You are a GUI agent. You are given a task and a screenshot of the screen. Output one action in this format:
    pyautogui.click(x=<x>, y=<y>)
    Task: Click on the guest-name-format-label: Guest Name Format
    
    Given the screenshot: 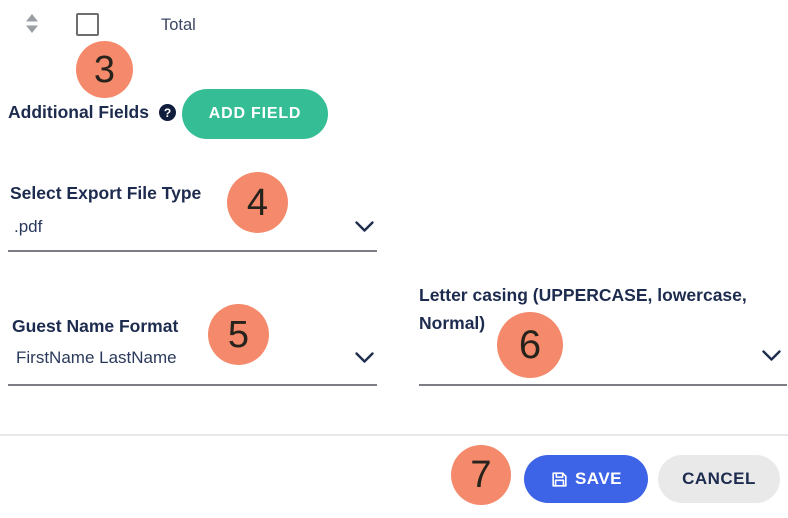 What is the action you would take?
    pyautogui.click(x=95, y=326)
    